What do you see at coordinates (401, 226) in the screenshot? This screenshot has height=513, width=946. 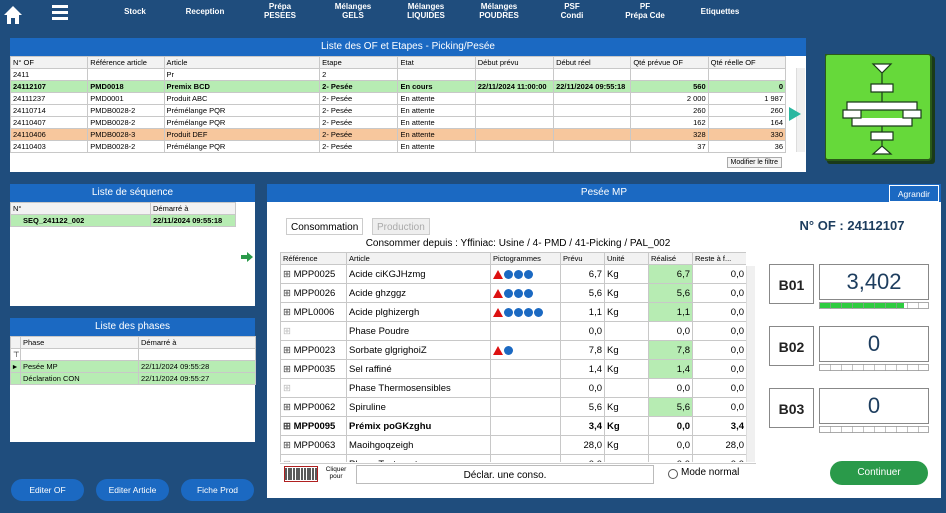 I see `tab-production: Production` at bounding box center [401, 226].